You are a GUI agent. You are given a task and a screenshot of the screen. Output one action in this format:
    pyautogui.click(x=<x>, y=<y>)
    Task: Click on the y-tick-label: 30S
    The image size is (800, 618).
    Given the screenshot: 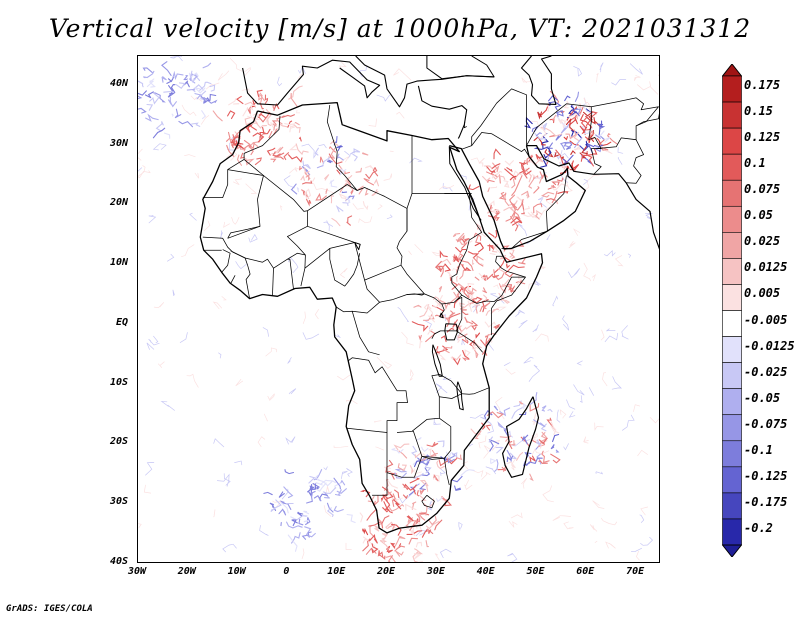 What is the action you would take?
    pyautogui.click(x=118, y=502)
    